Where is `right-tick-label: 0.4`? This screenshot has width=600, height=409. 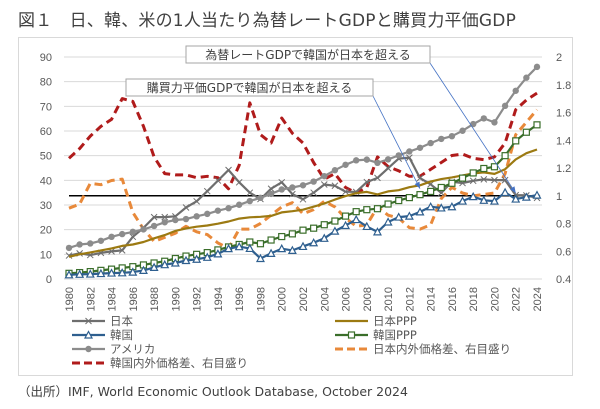 right-tick-label: 0.4 is located at coordinates (563, 280).